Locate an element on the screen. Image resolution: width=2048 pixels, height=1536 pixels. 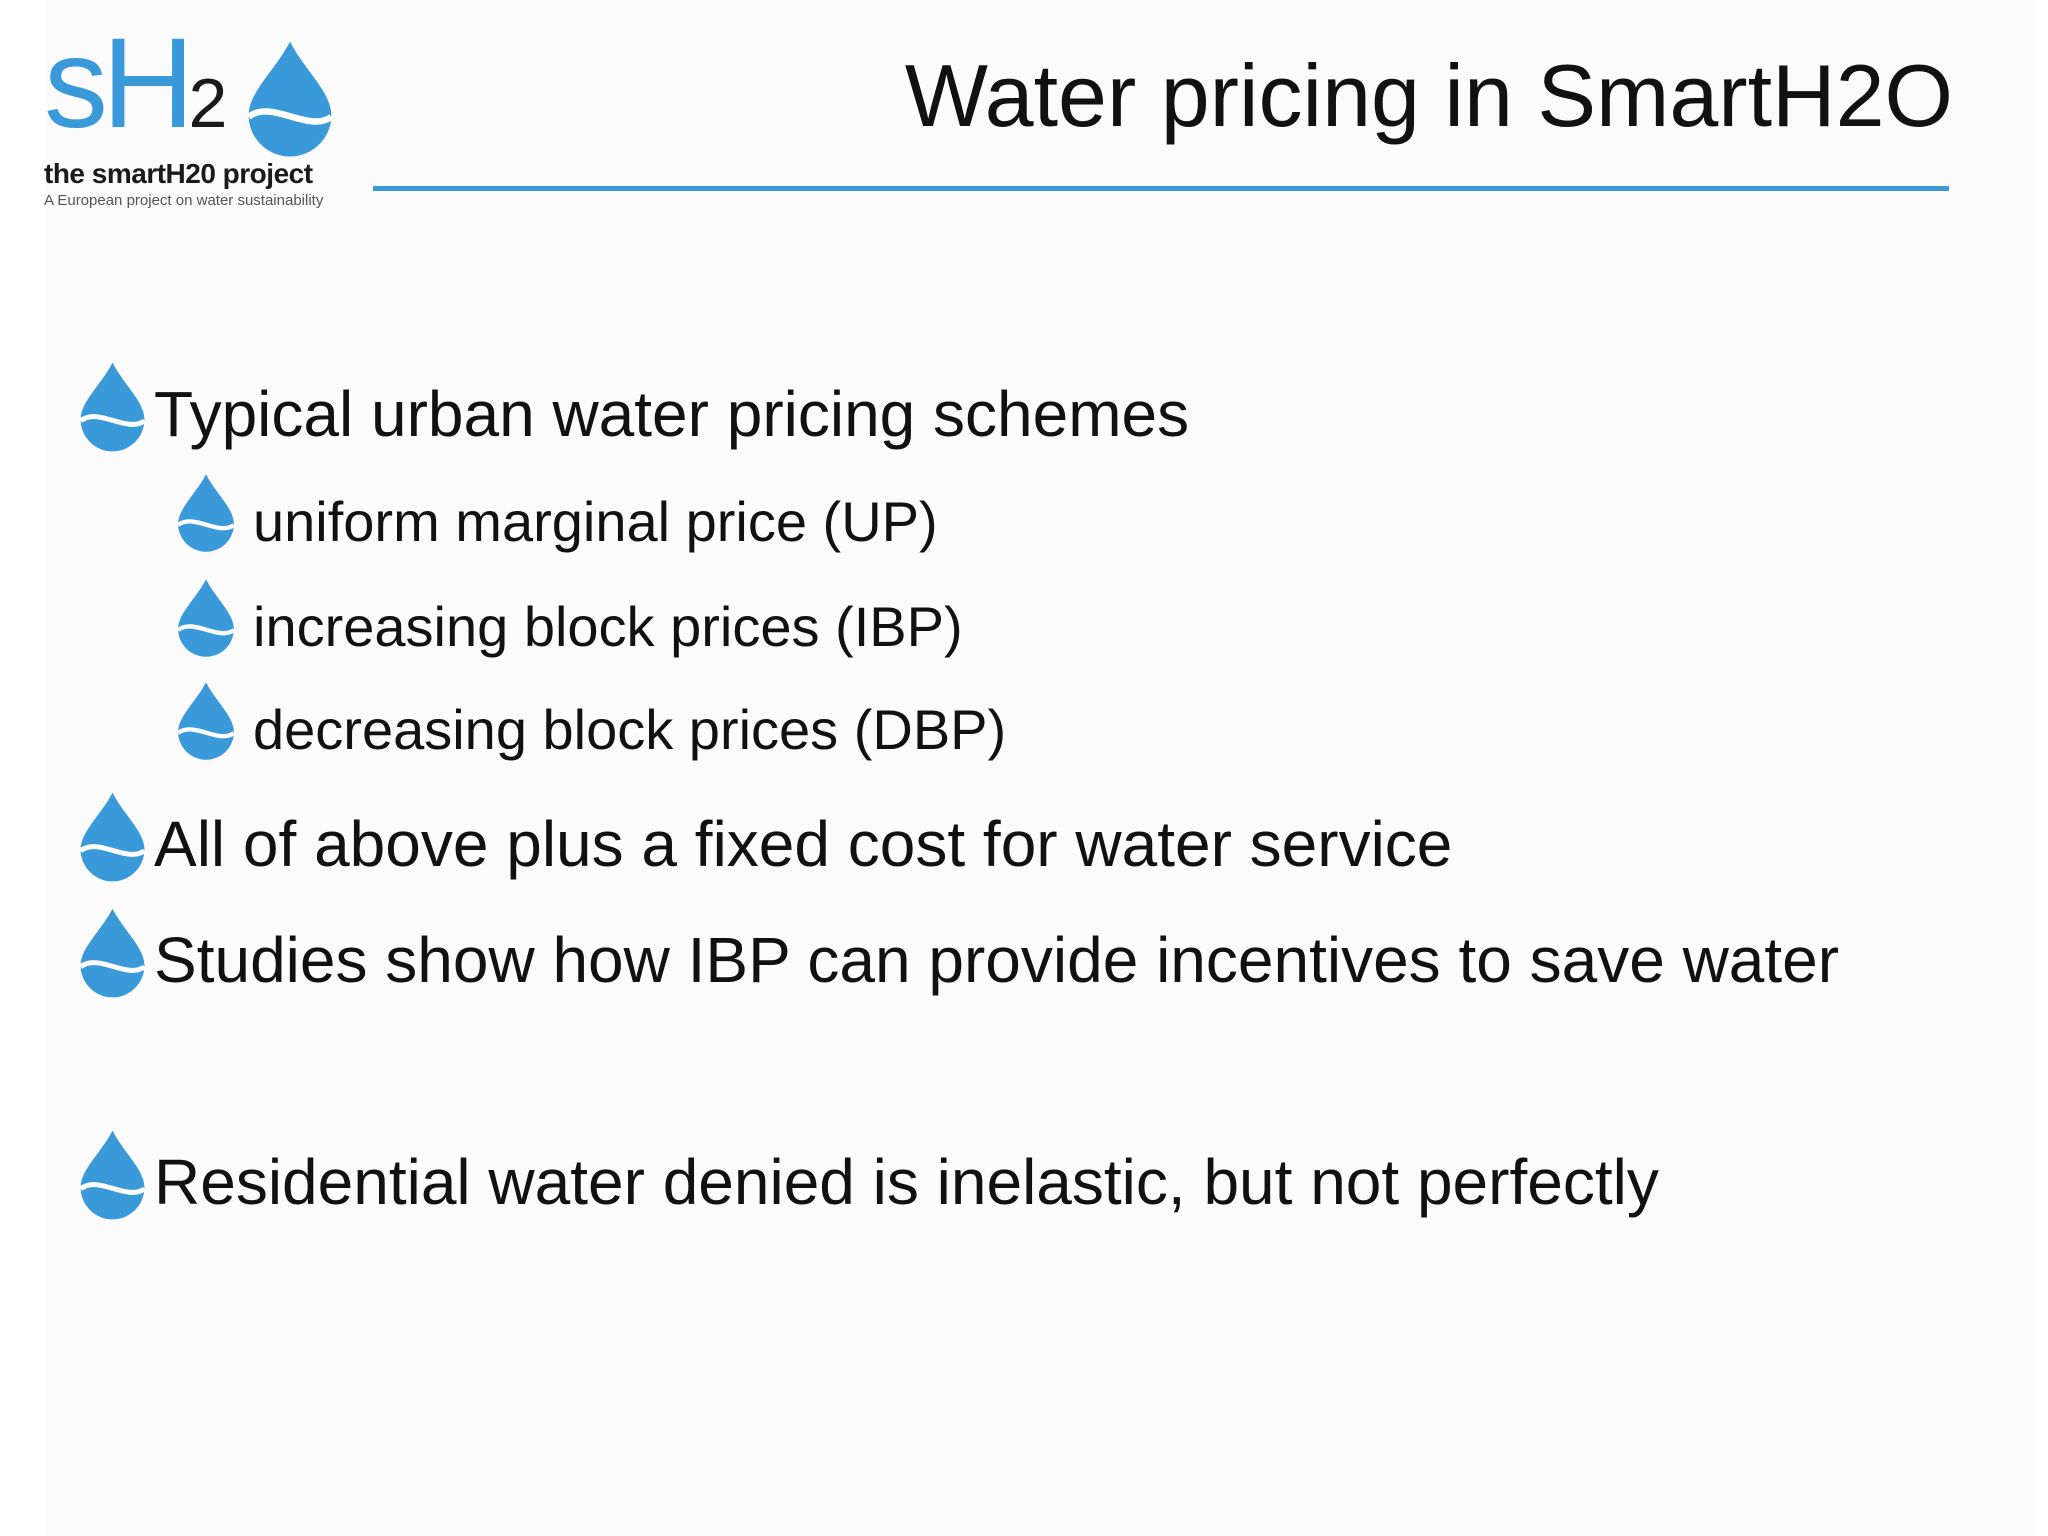
bullet-item: decreasing block prices (DBP) is located at coordinates (1059, 724).